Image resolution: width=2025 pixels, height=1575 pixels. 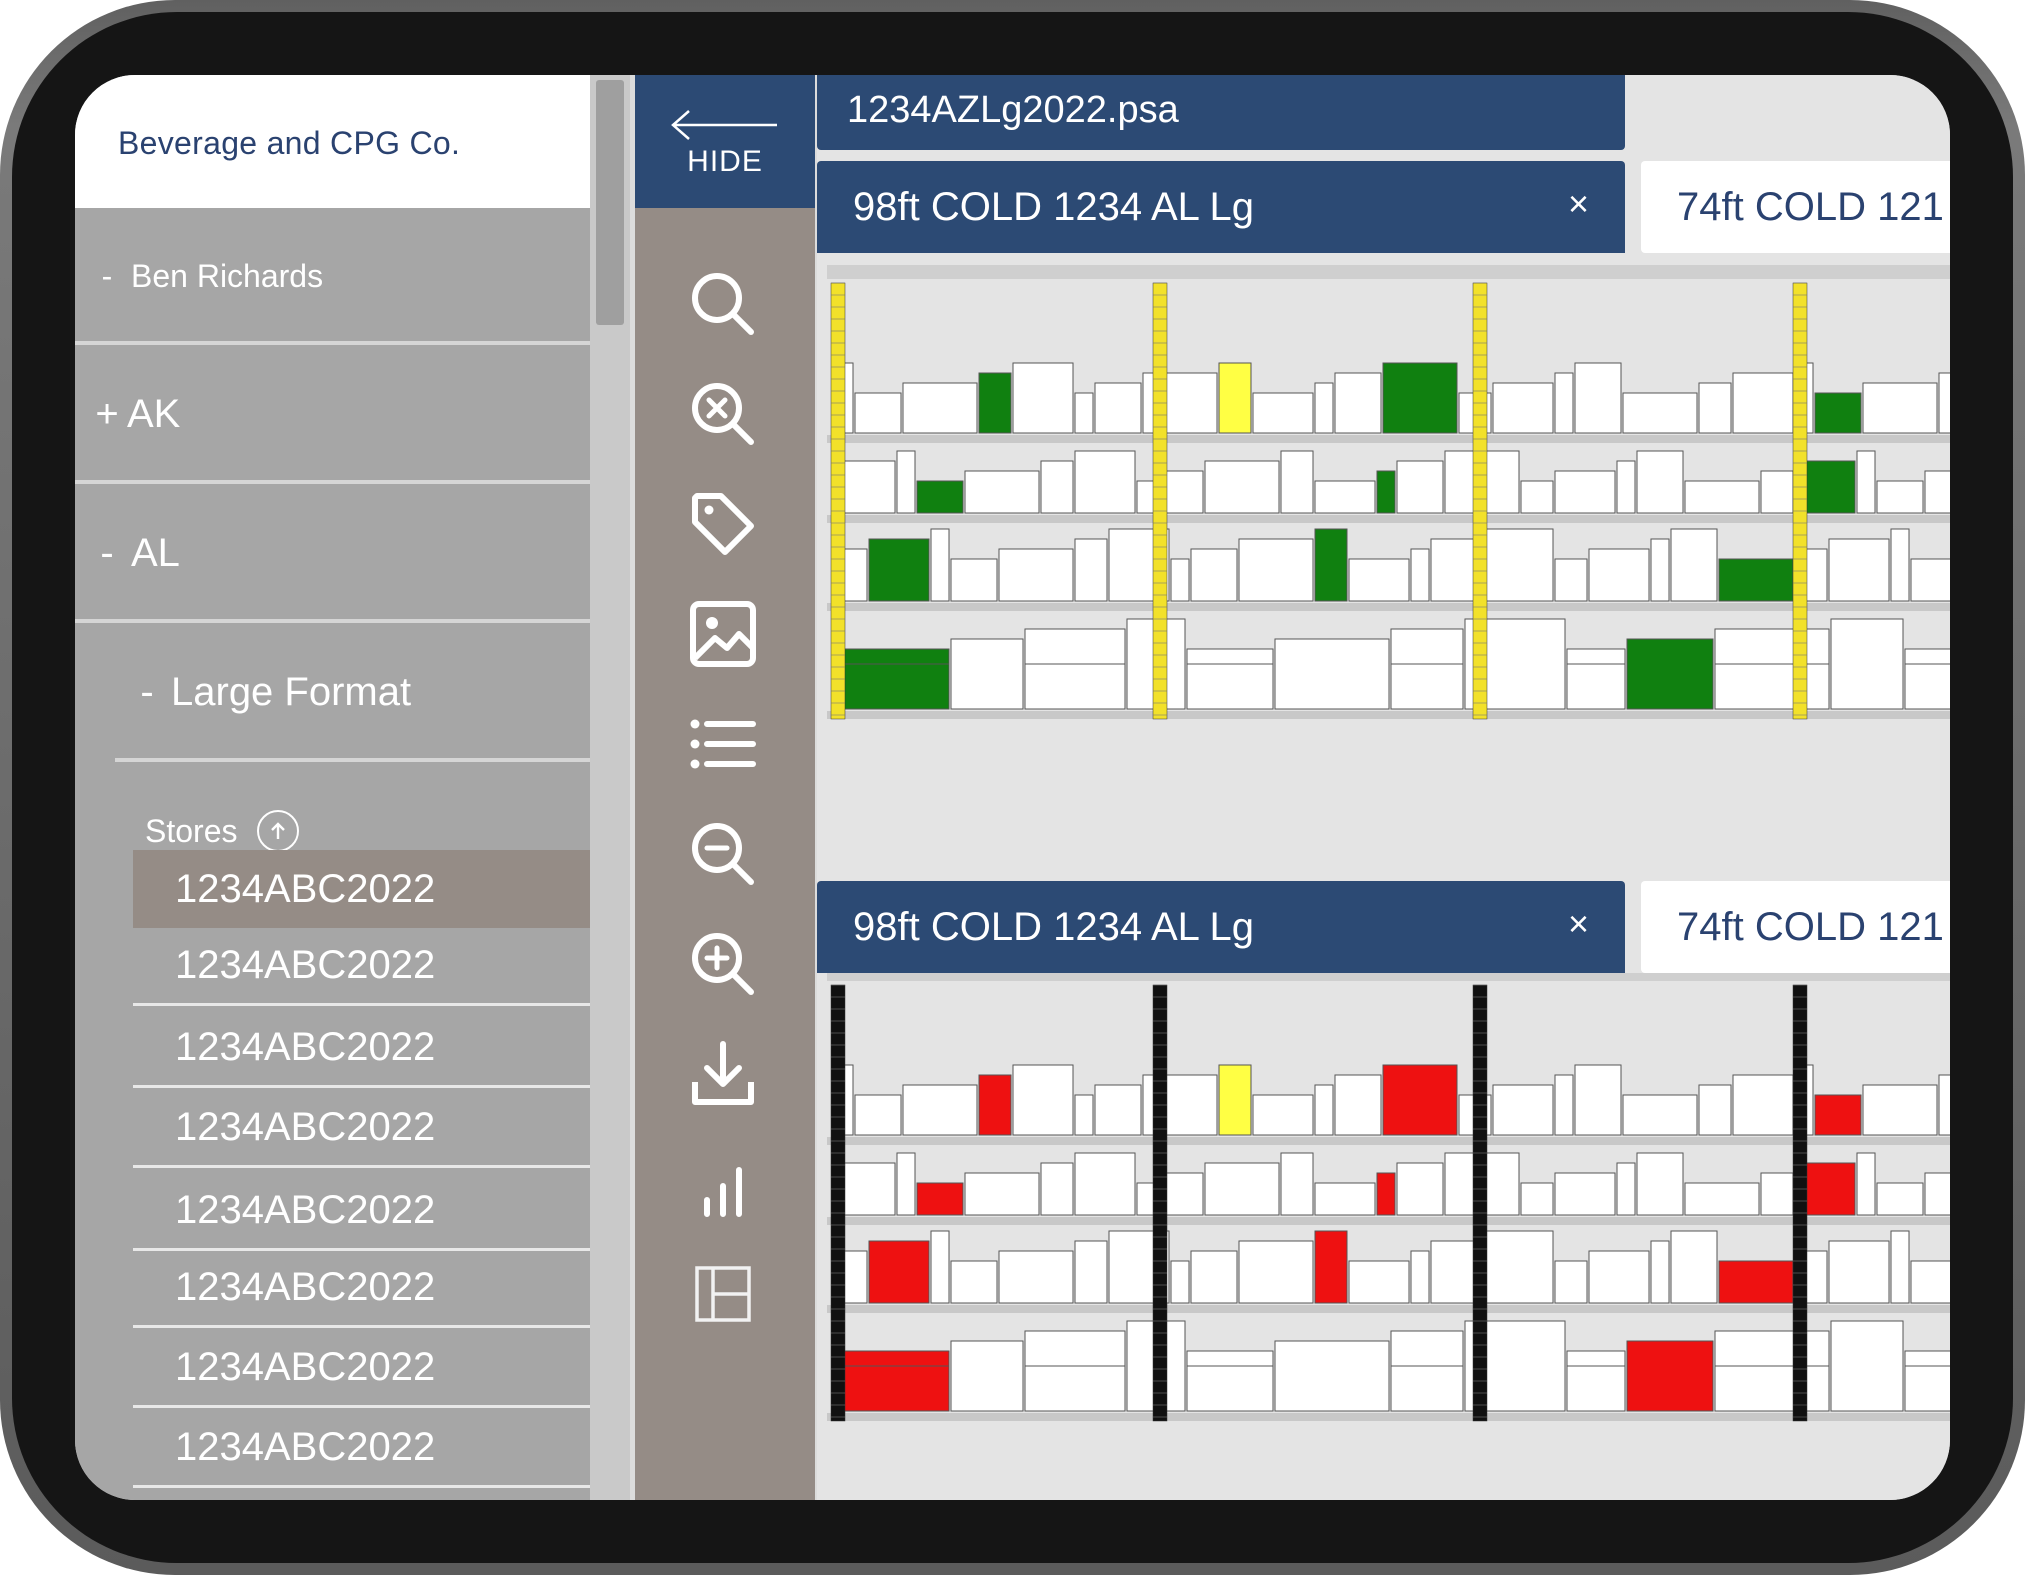 What do you see at coordinates (723, 1184) in the screenshot?
I see `bar-chart-icon` at bounding box center [723, 1184].